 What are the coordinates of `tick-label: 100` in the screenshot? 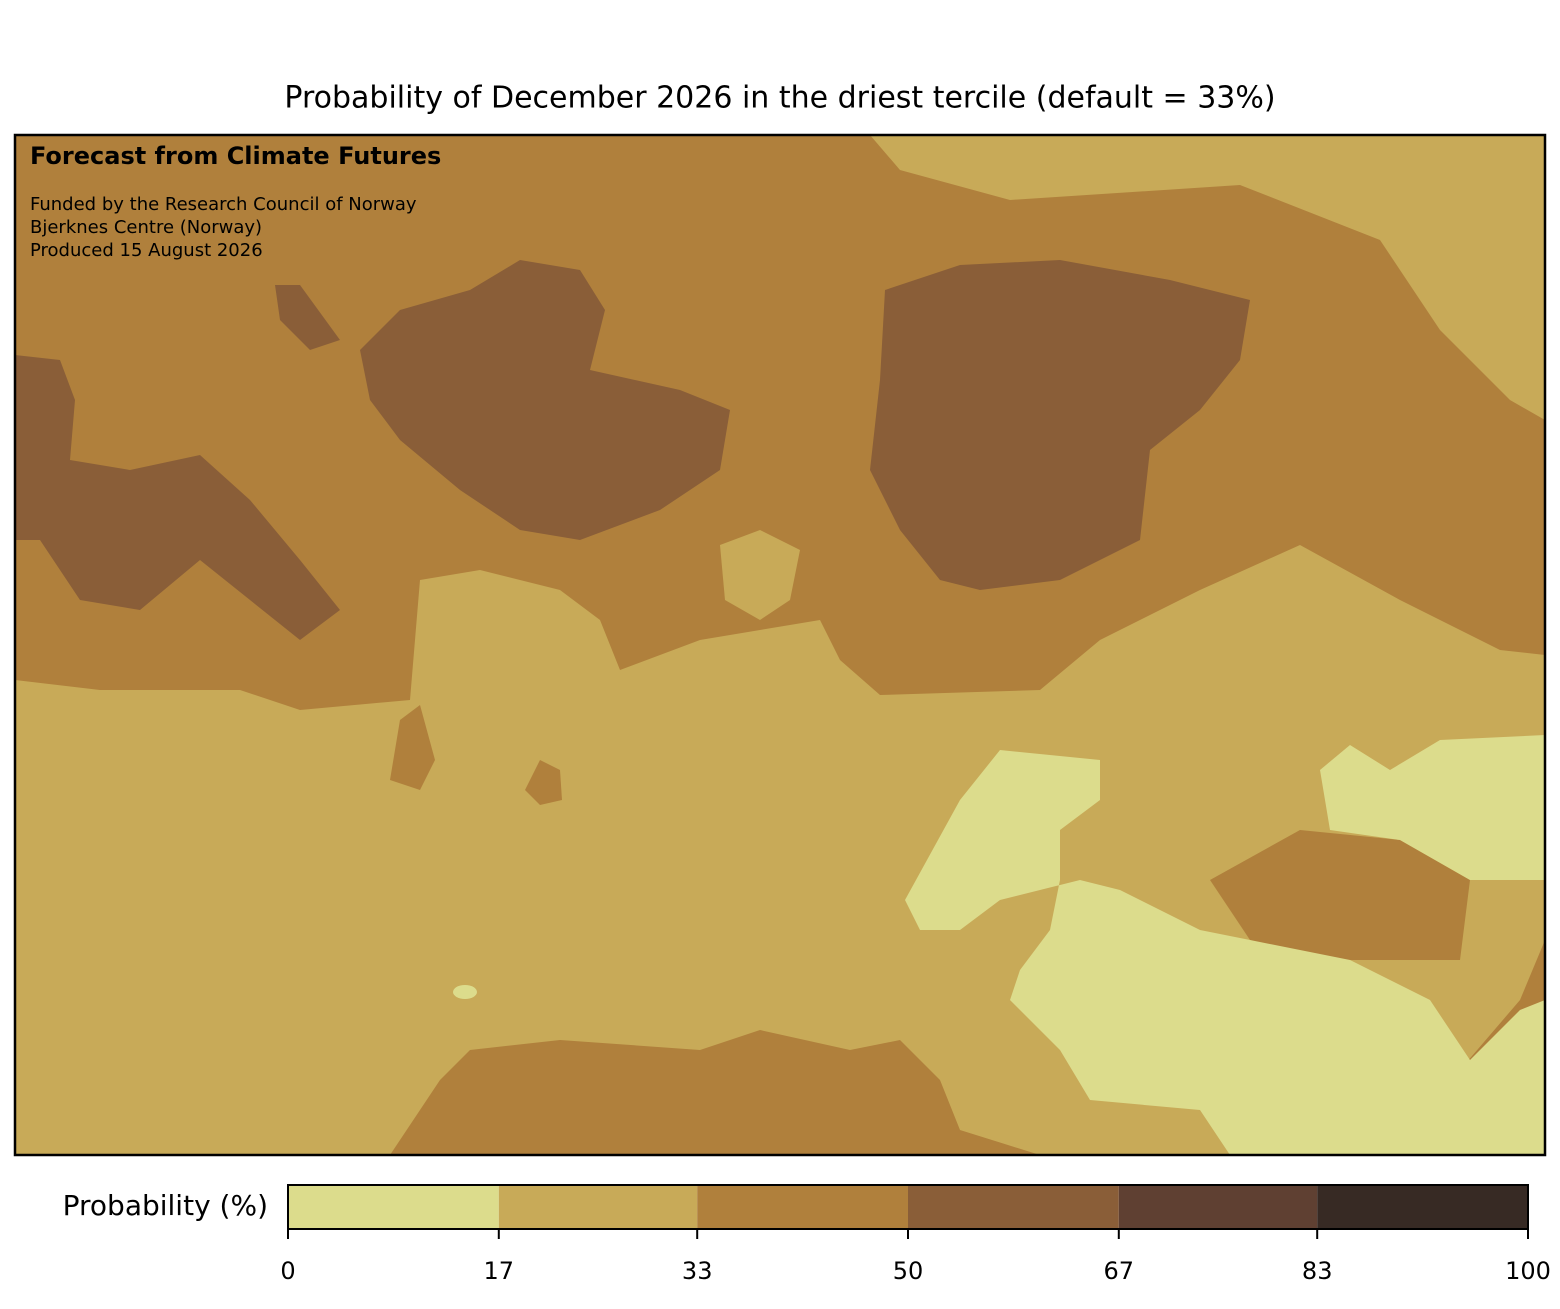 It's located at (1528, 1271).